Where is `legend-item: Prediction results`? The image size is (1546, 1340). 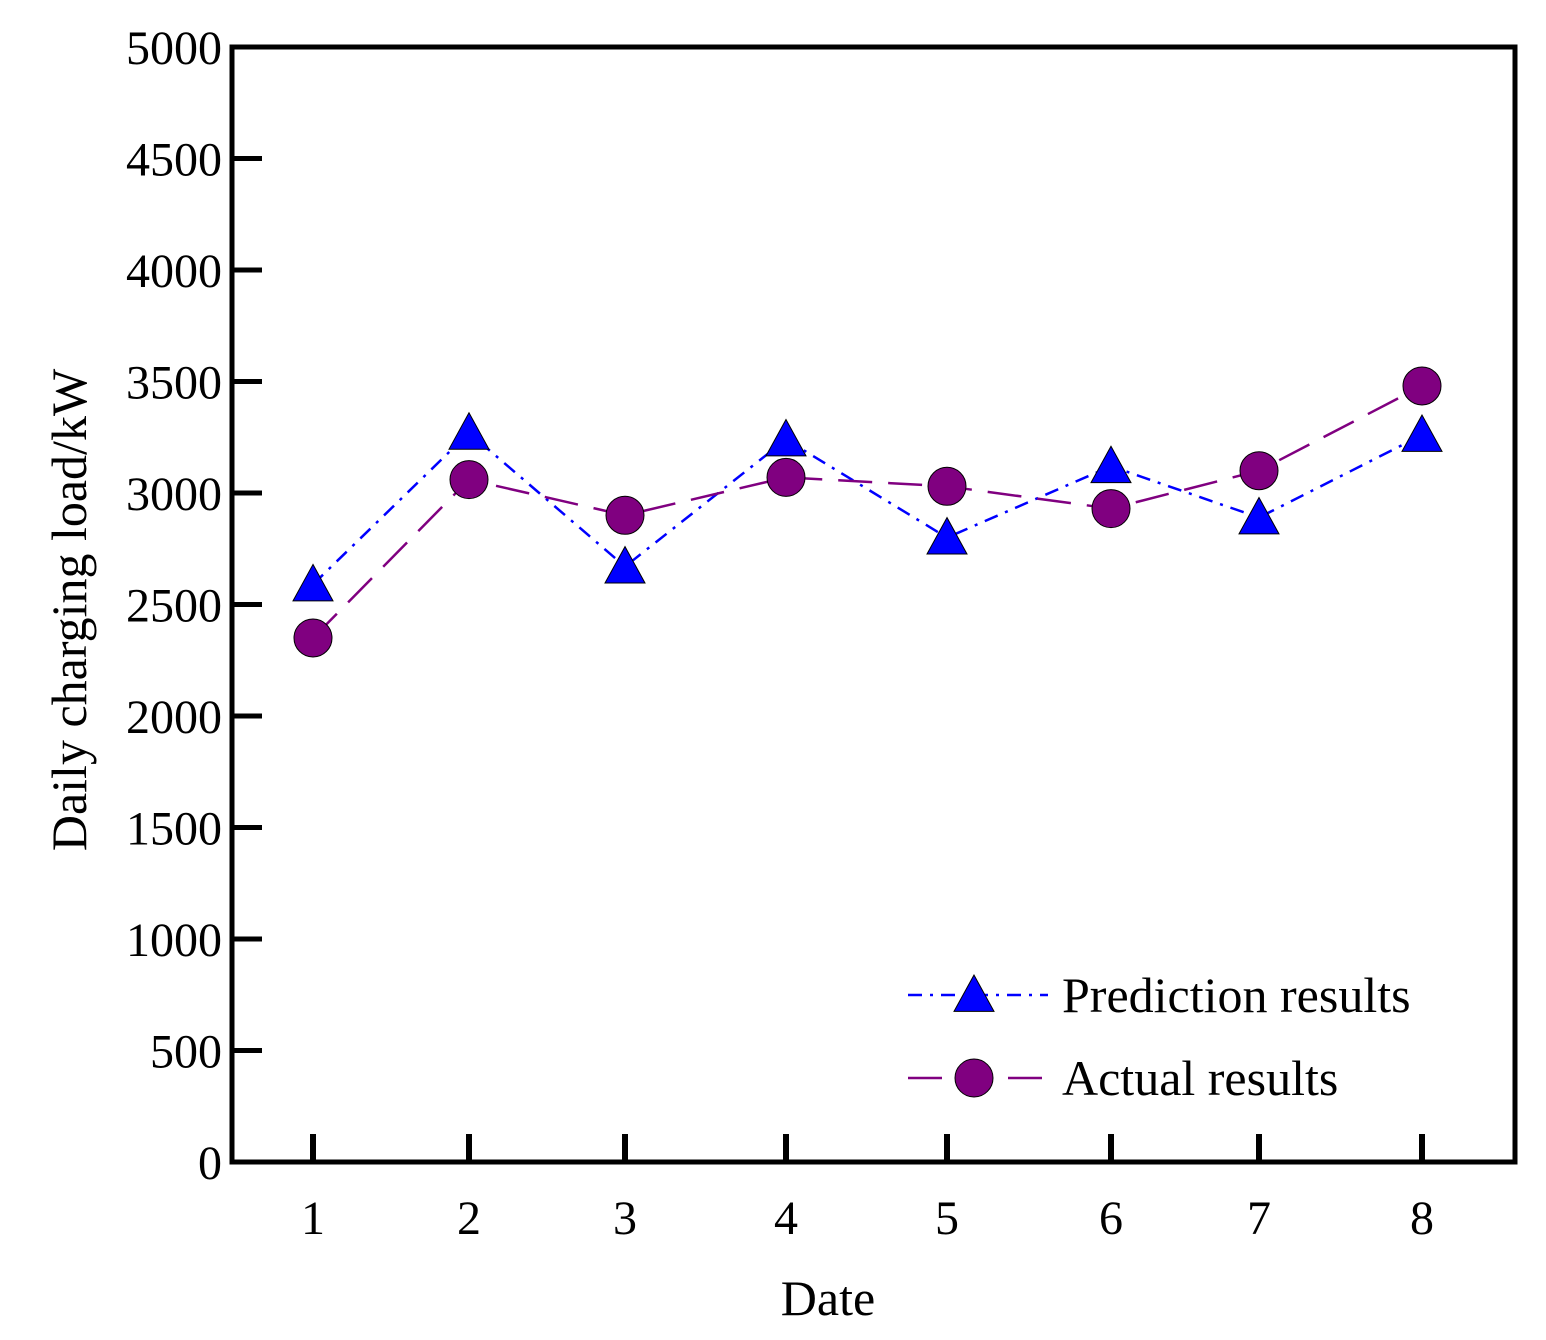 legend-item: Prediction results is located at coordinates (1159, 995).